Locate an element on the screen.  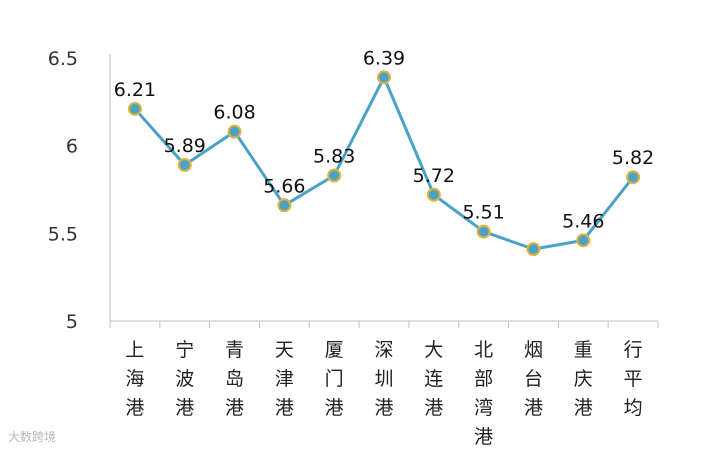
x-tick-label-char: 重 is located at coordinates (583, 350).